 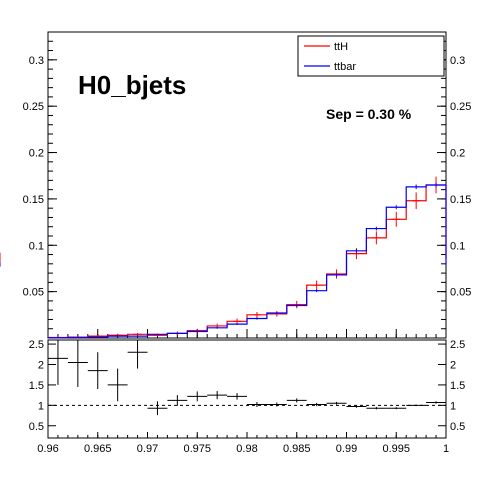 I want to click on ratio-y-tick-label-right: 2.5, so click(x=457, y=345).